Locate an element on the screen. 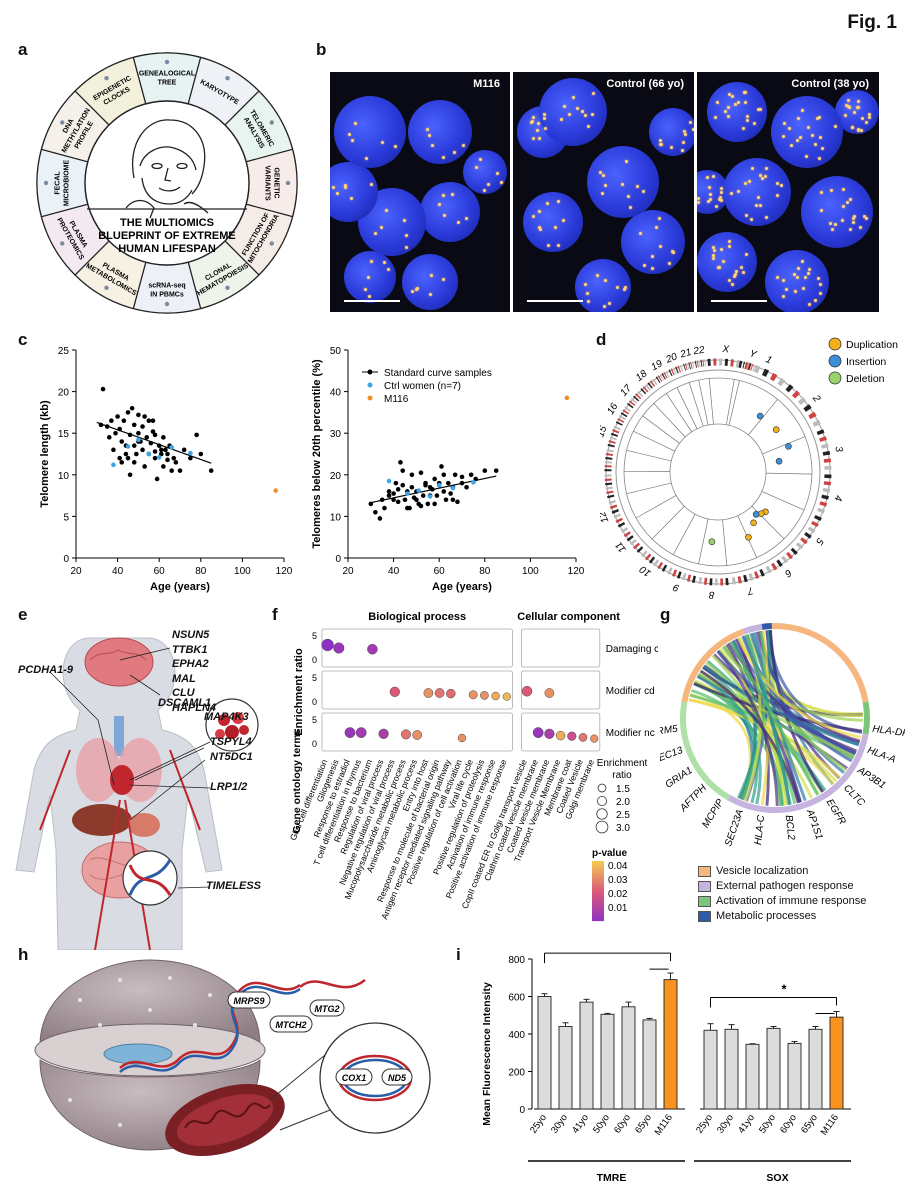  y-tick-label: 800 is located at coordinates (516, 960).